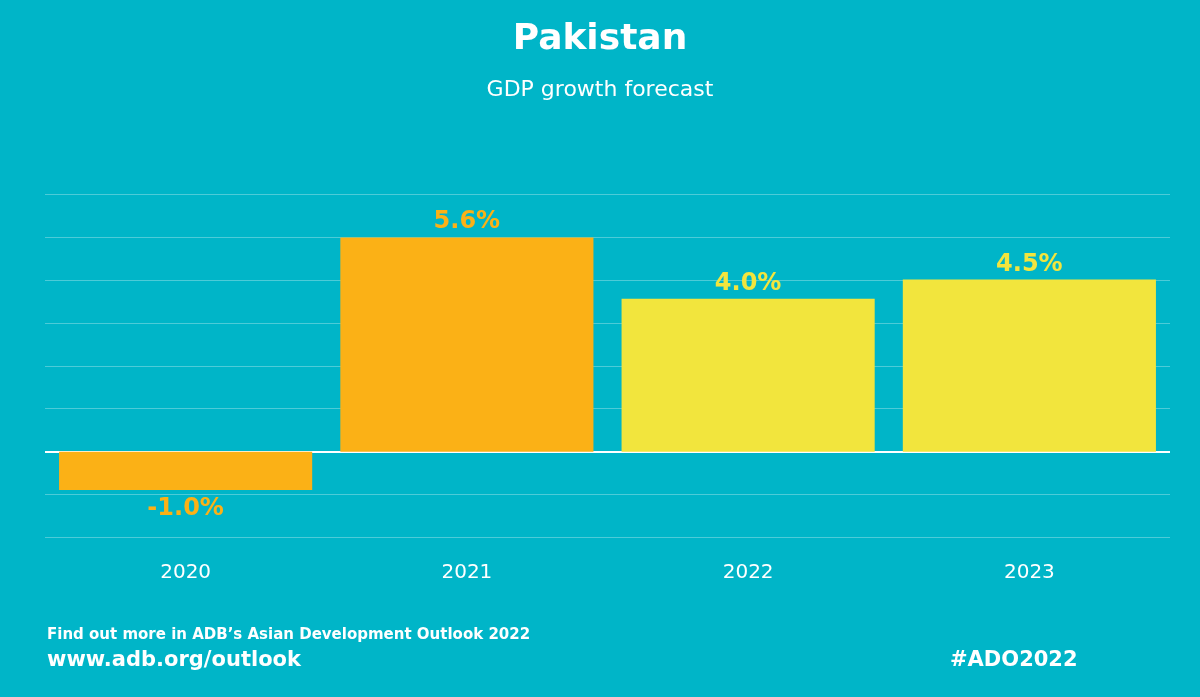  What do you see at coordinates (748, 281) in the screenshot?
I see `data-label: 4.0%` at bounding box center [748, 281].